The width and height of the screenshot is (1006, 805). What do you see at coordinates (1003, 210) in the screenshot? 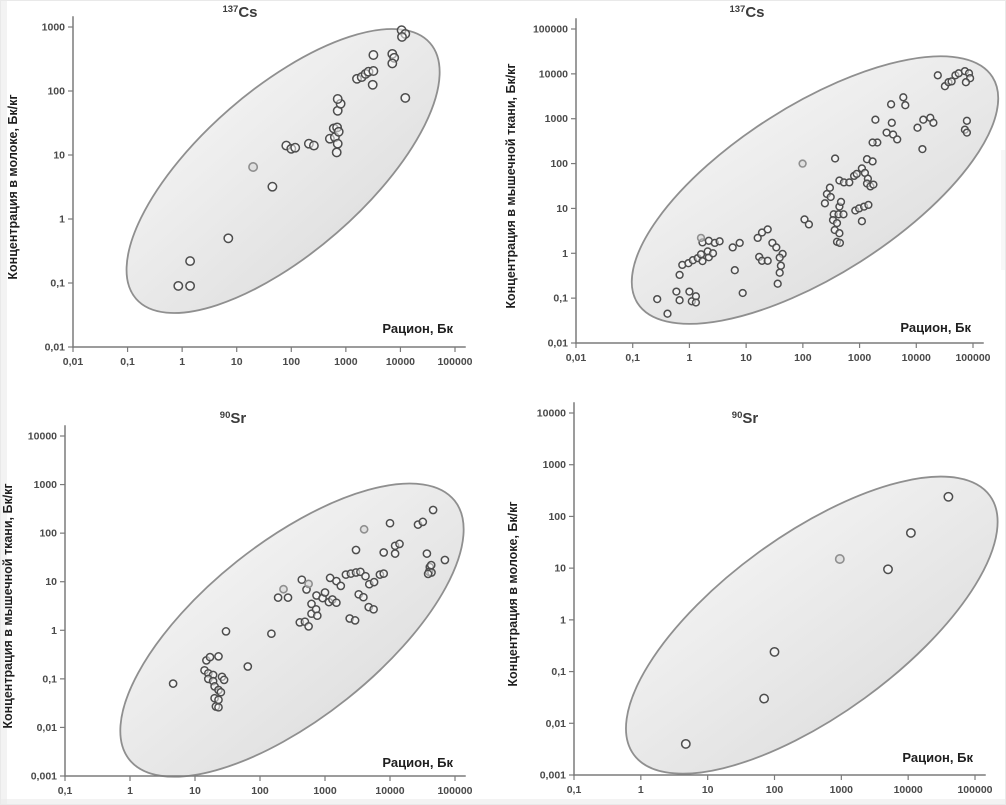
I see `scan-edge-right` at bounding box center [1003, 210].